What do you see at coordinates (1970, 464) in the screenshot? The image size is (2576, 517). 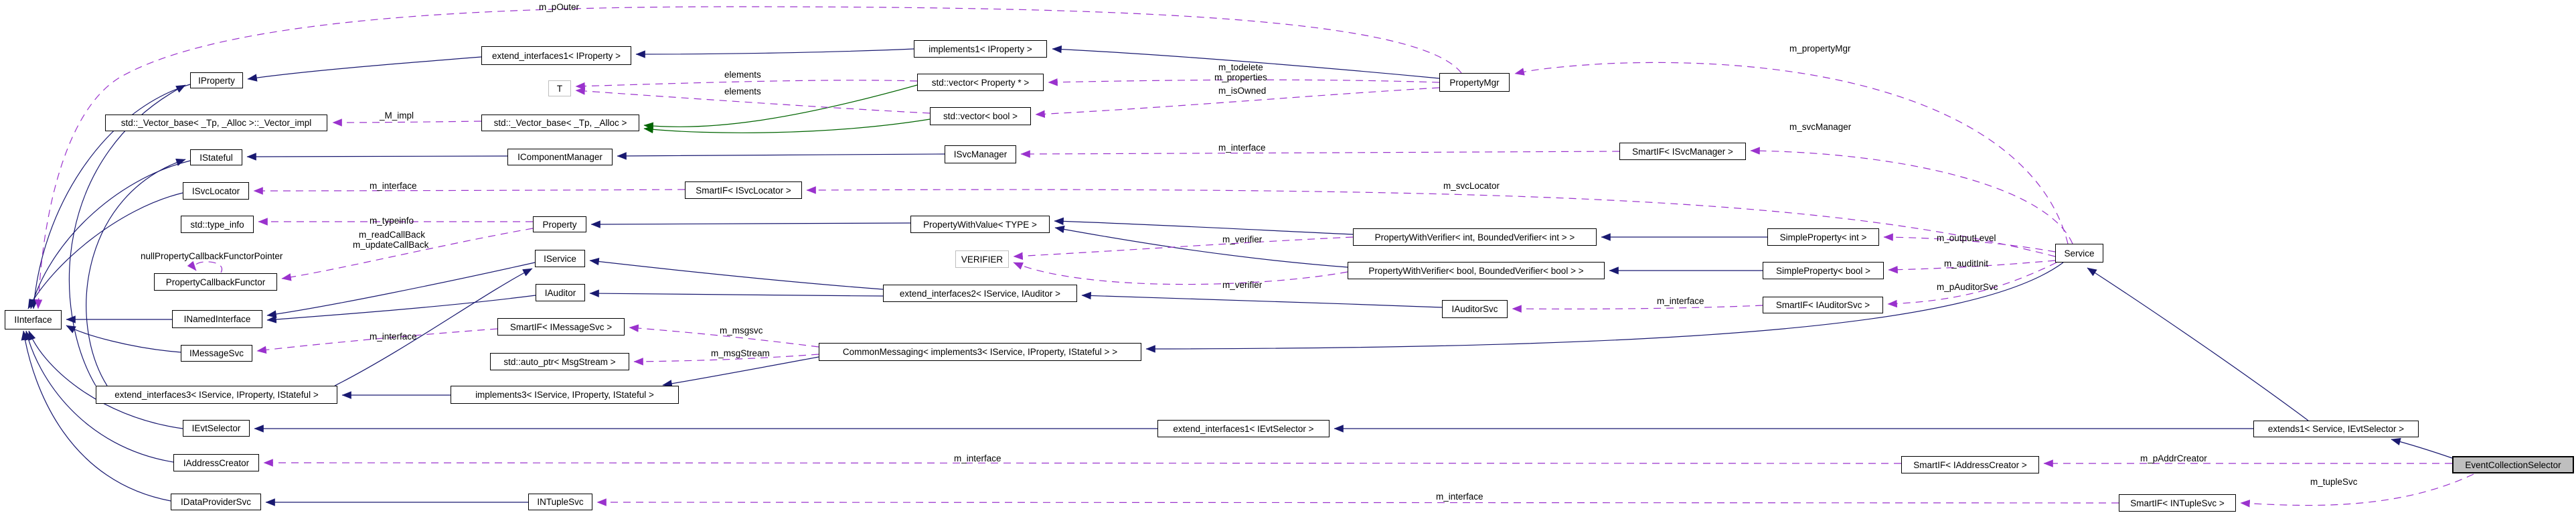 I see `node-smartif-iaddresscreator: SmartIF< IAddressCreator >` at bounding box center [1970, 464].